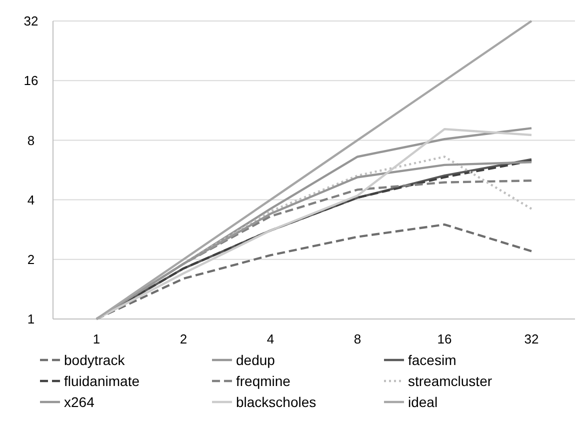 This screenshot has height=425, width=581. Describe the element at coordinates (450, 380) in the screenshot. I see `legend-label: streamcluster` at that location.